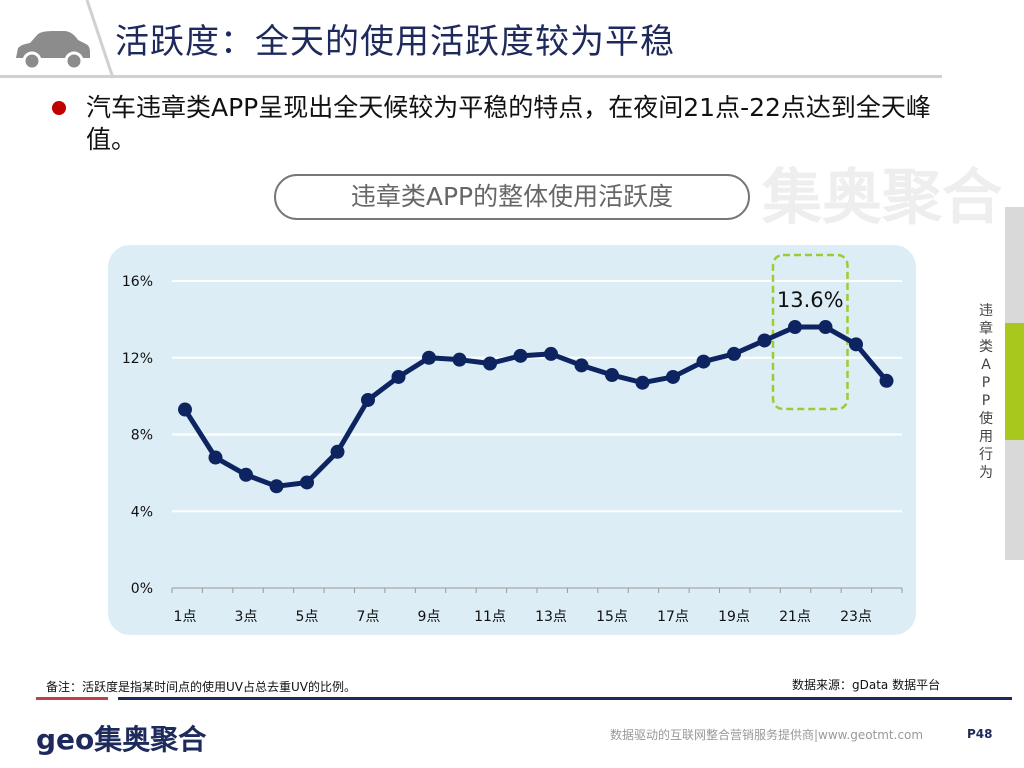 The height and width of the screenshot is (768, 1024). What do you see at coordinates (810, 300) in the screenshot?
I see `peak-label: 13.6%` at bounding box center [810, 300].